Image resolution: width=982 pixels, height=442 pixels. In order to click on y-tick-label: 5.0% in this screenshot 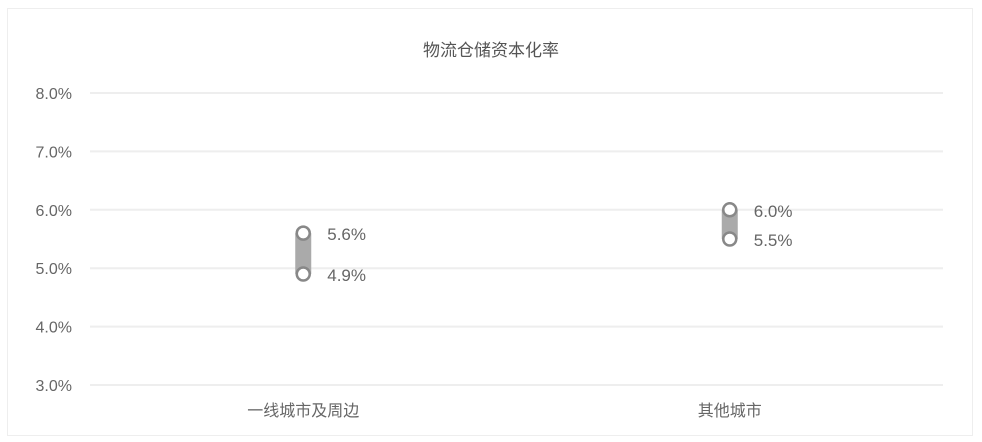, I will do `click(54, 269)`.